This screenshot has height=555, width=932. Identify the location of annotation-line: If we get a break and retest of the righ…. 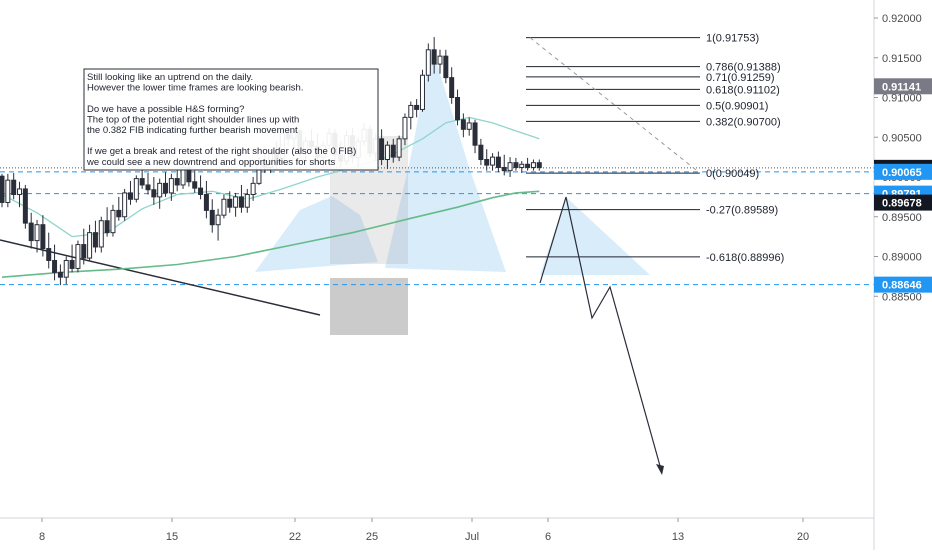
(221, 151).